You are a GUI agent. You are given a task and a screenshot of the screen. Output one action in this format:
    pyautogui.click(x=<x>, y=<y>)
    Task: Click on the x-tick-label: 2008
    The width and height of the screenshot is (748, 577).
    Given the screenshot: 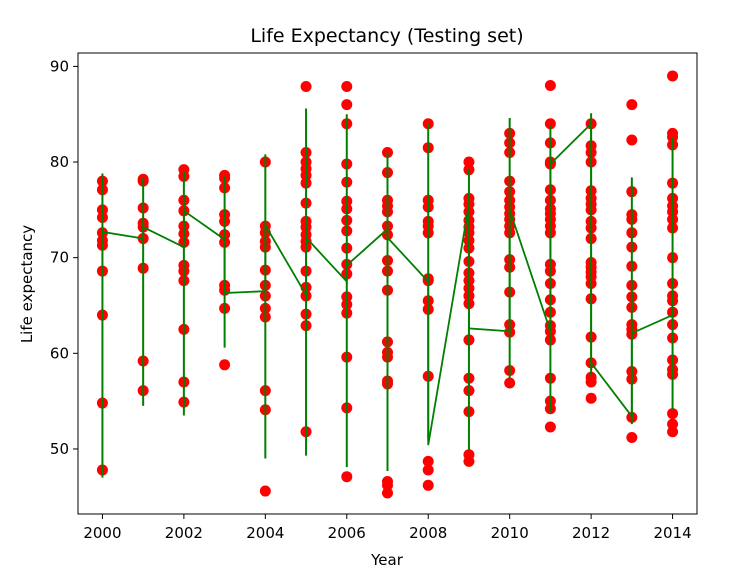 What is the action you would take?
    pyautogui.click(x=428, y=533)
    